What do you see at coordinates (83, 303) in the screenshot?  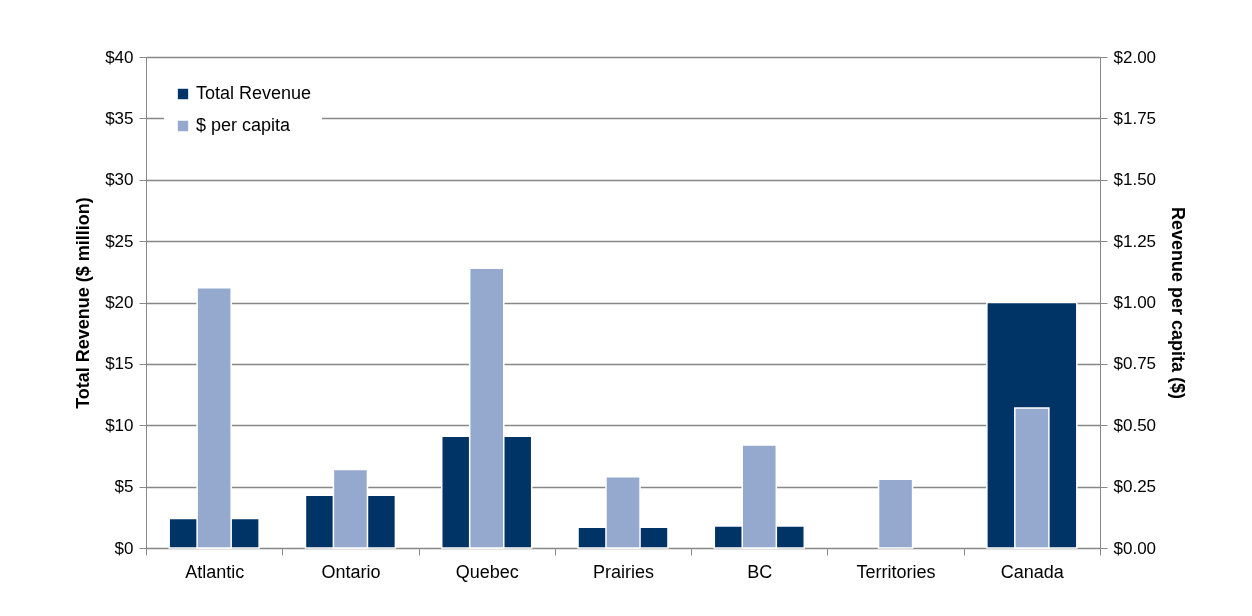 I see `y-axis-title: Total Revenue ($ million)` at bounding box center [83, 303].